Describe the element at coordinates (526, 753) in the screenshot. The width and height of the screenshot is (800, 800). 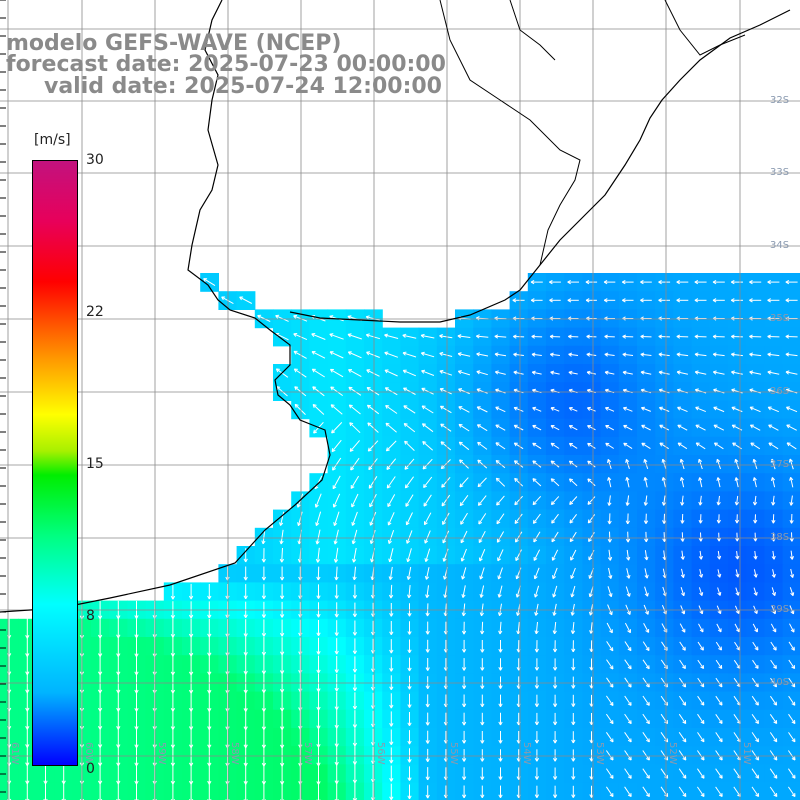
I see `lon-label: 54W` at that location.